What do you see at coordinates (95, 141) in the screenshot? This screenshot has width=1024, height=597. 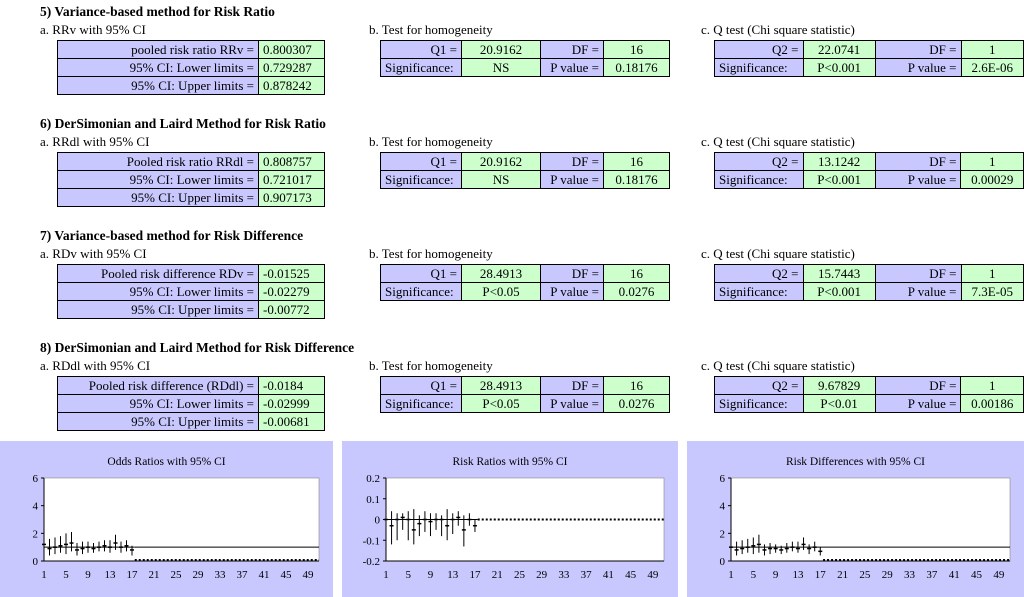 I see `pooled-estimate-label: a. RRdl with 95% CI` at bounding box center [95, 141].